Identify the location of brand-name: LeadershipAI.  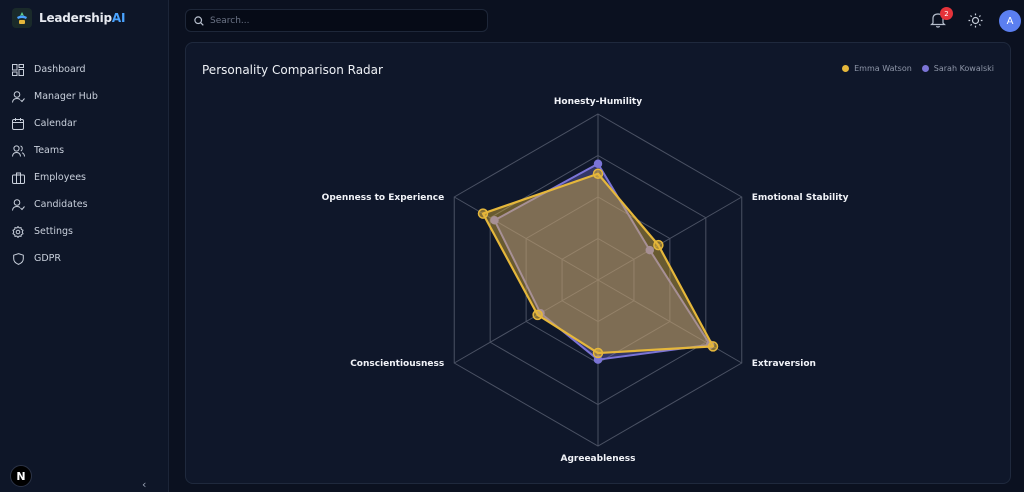
(82, 18).